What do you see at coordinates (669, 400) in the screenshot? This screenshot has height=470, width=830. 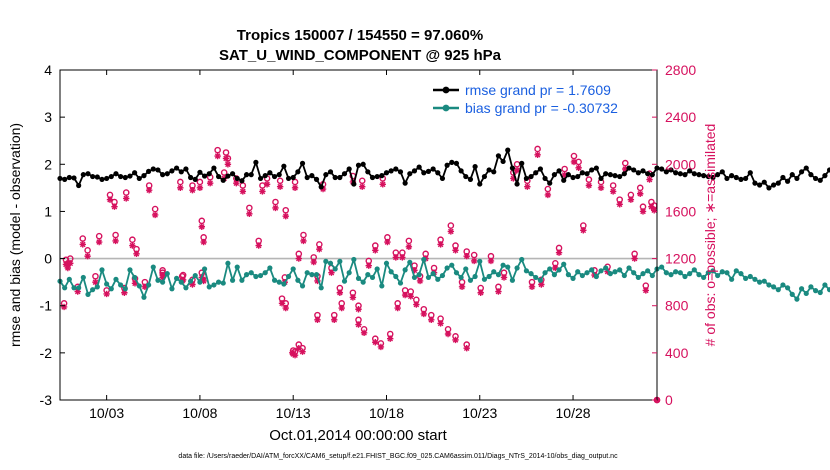 I see `y2-tick-label: 0` at bounding box center [669, 400].